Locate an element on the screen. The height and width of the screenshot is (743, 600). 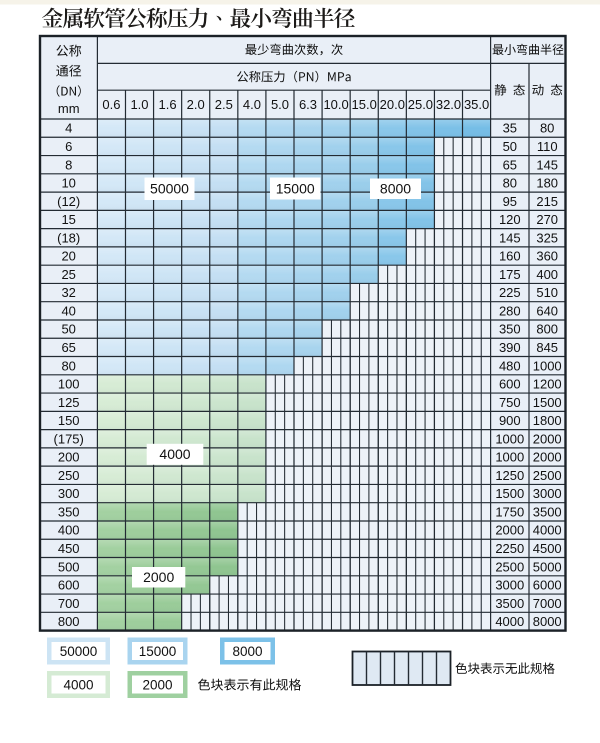
svg-text: 300 is located at coordinates (69, 493).